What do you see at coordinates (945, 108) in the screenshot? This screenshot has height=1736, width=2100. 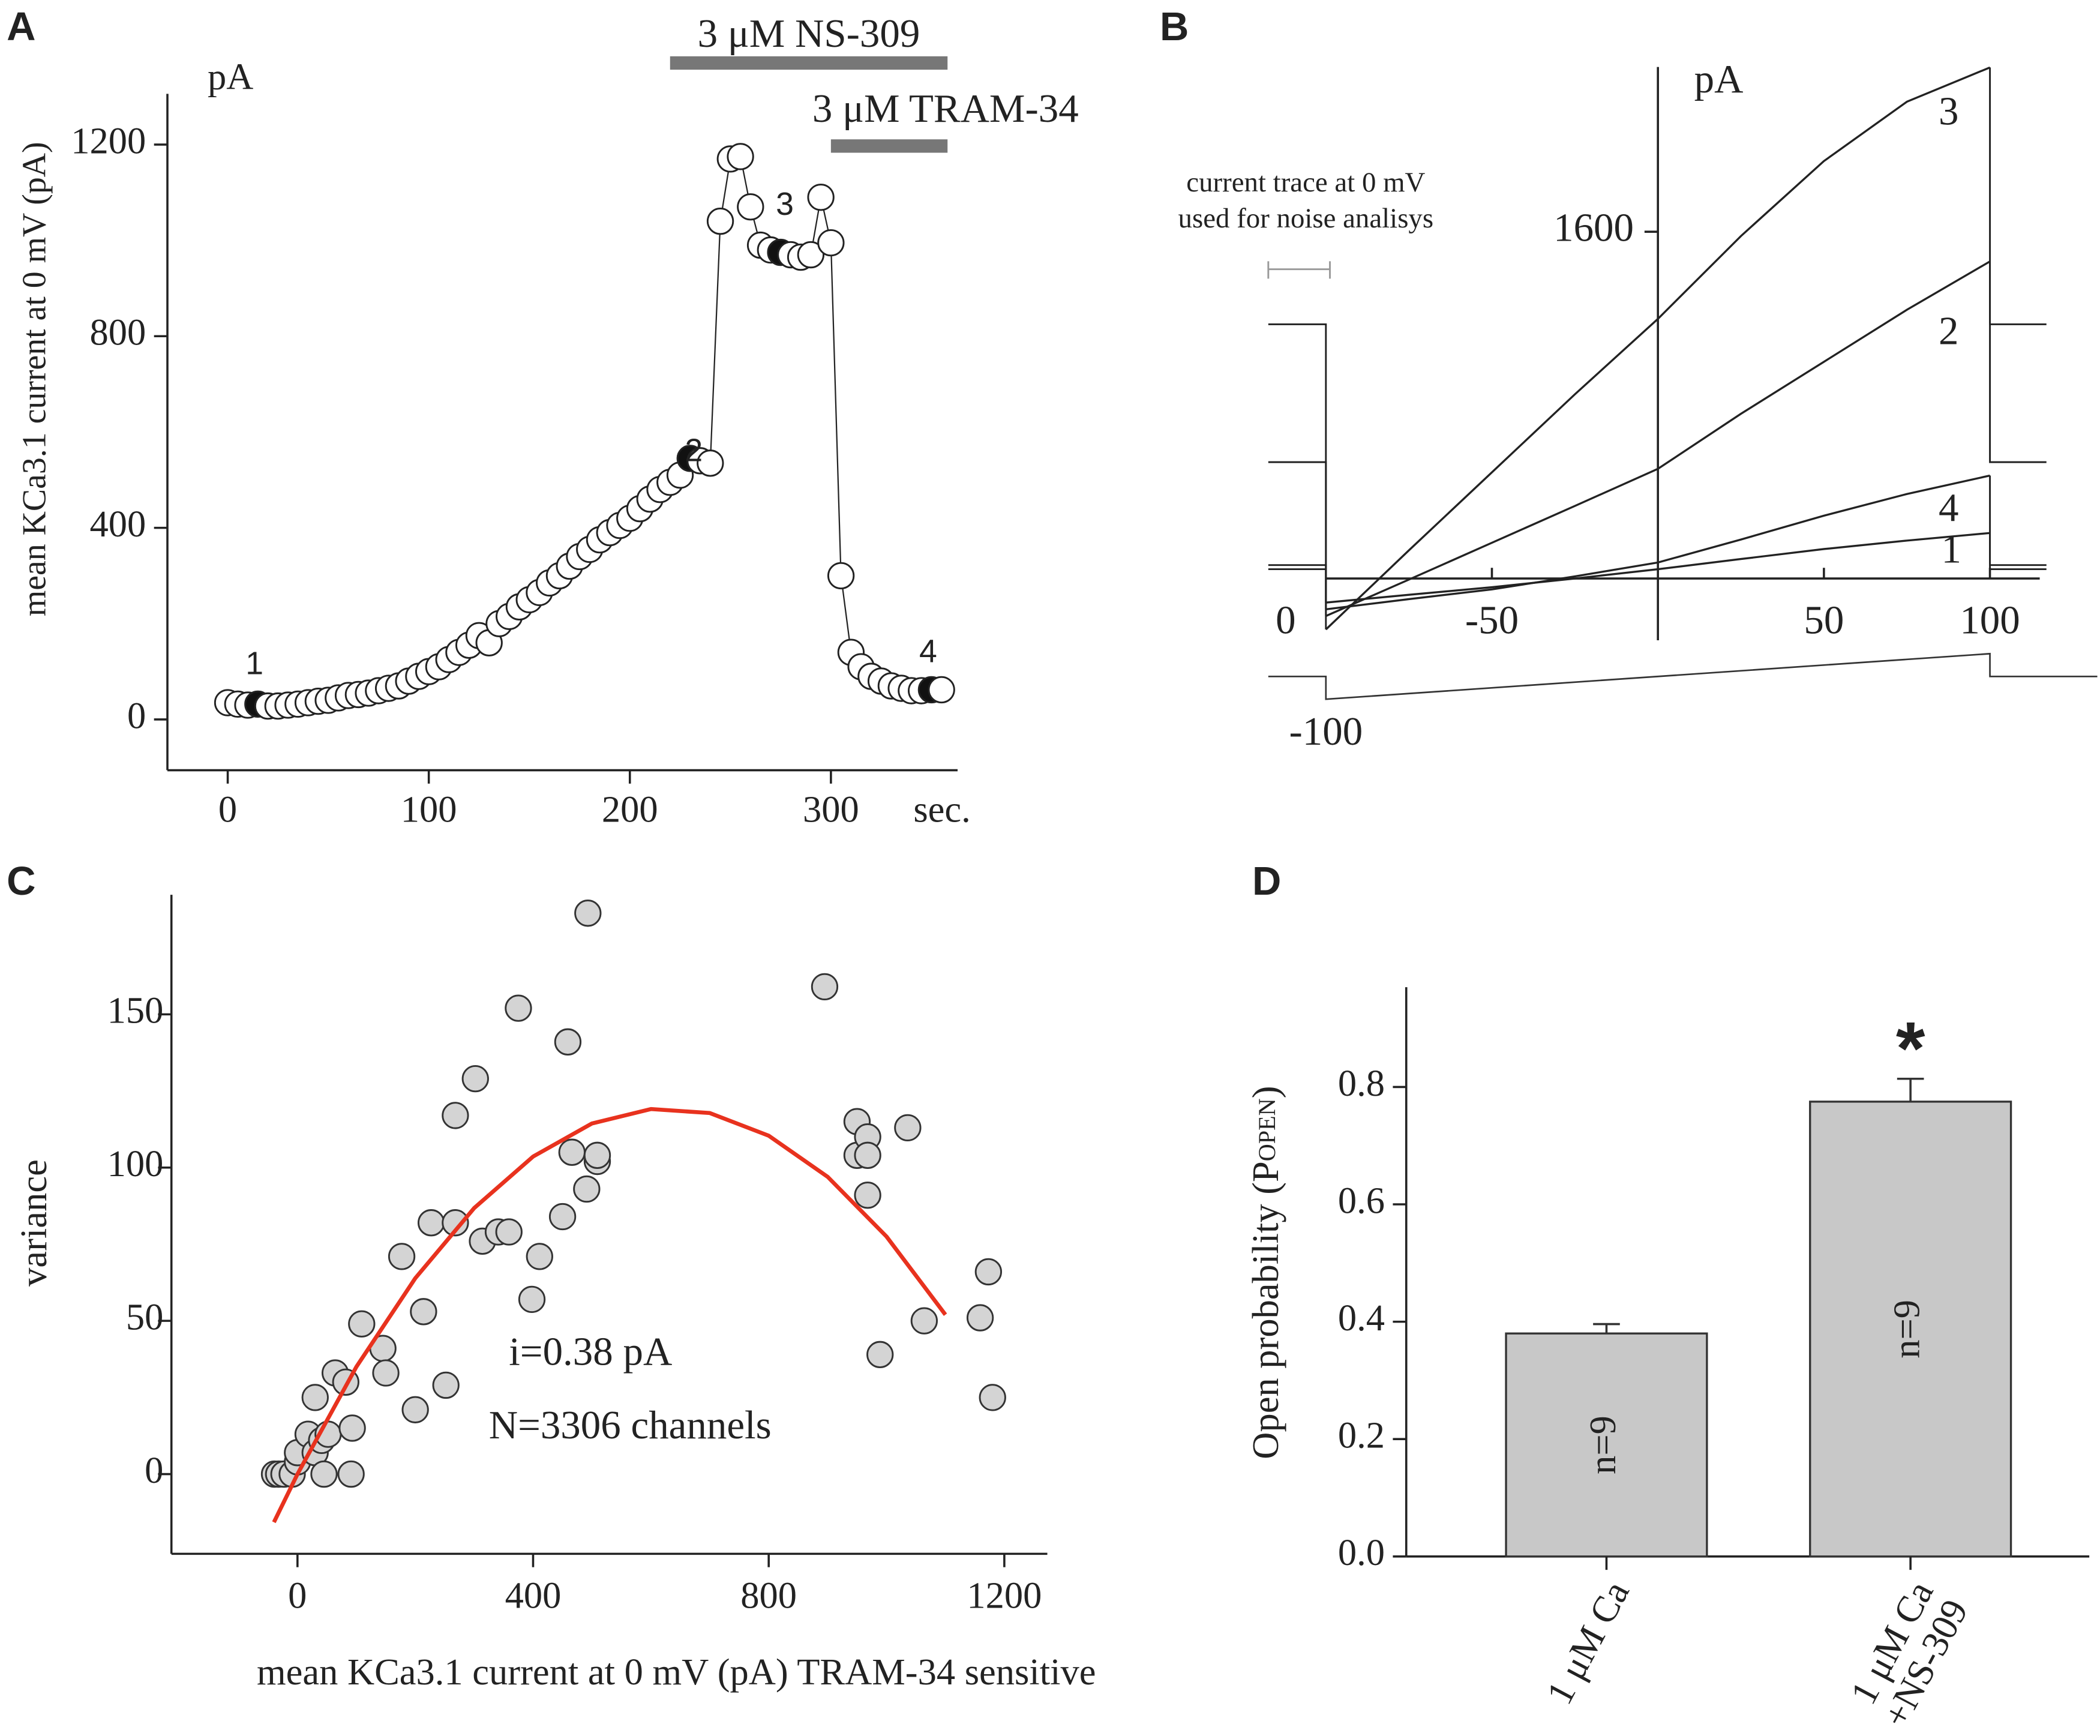 I see `treatment-label: 3 μM TRAM-34` at bounding box center [945, 108].